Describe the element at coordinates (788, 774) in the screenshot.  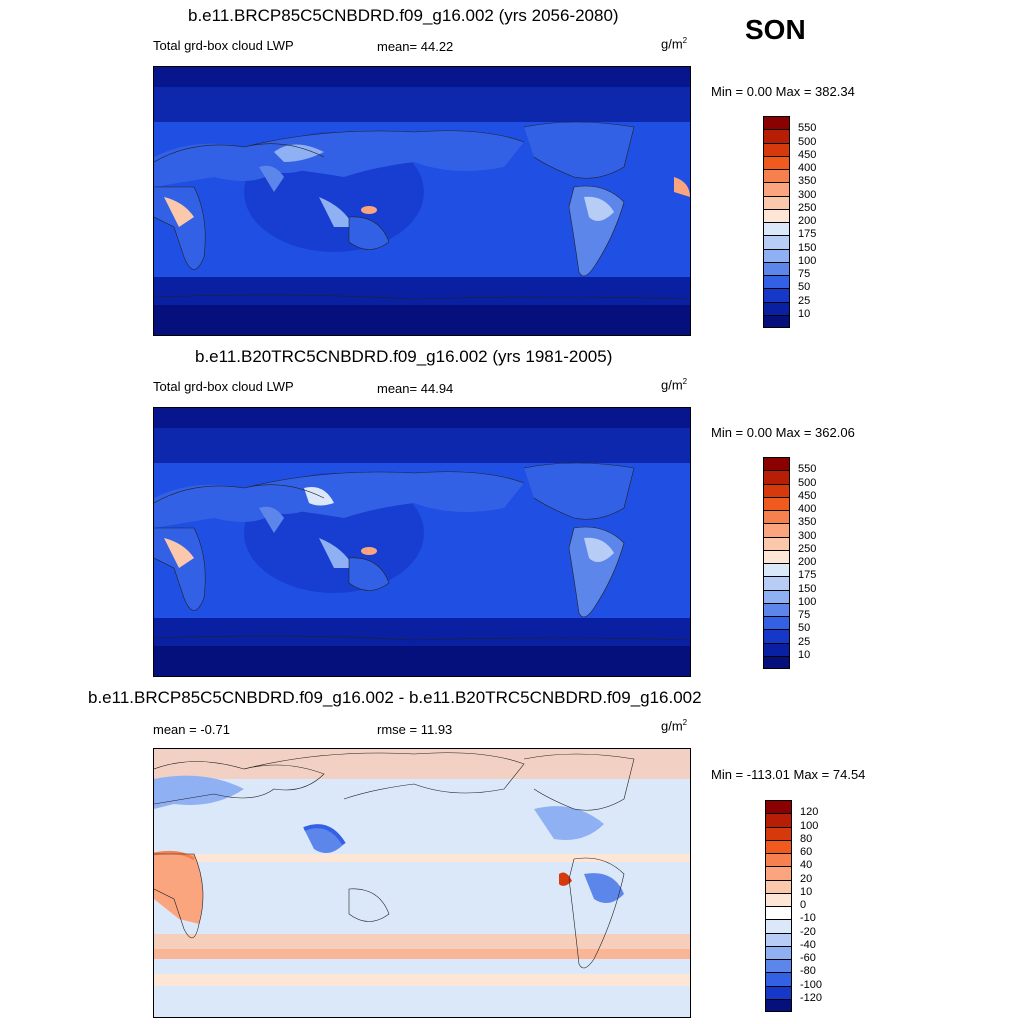
I see `panel-minmax-diff: Min = -113.01 Max = 74.54` at that location.